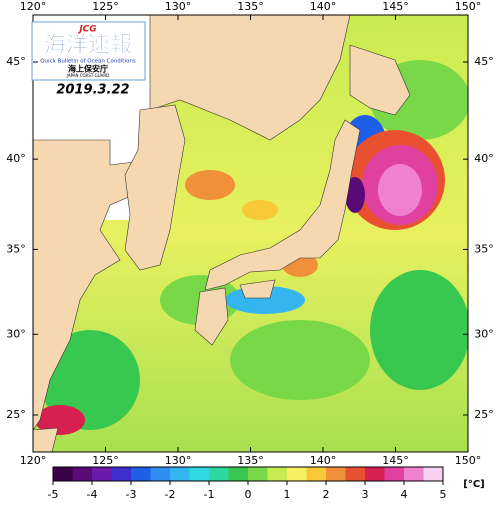 Image resolution: width=500 pixels, height=515 pixels. What do you see at coordinates (443, 494) in the screenshot?
I see `colorbar-label: 5` at bounding box center [443, 494].